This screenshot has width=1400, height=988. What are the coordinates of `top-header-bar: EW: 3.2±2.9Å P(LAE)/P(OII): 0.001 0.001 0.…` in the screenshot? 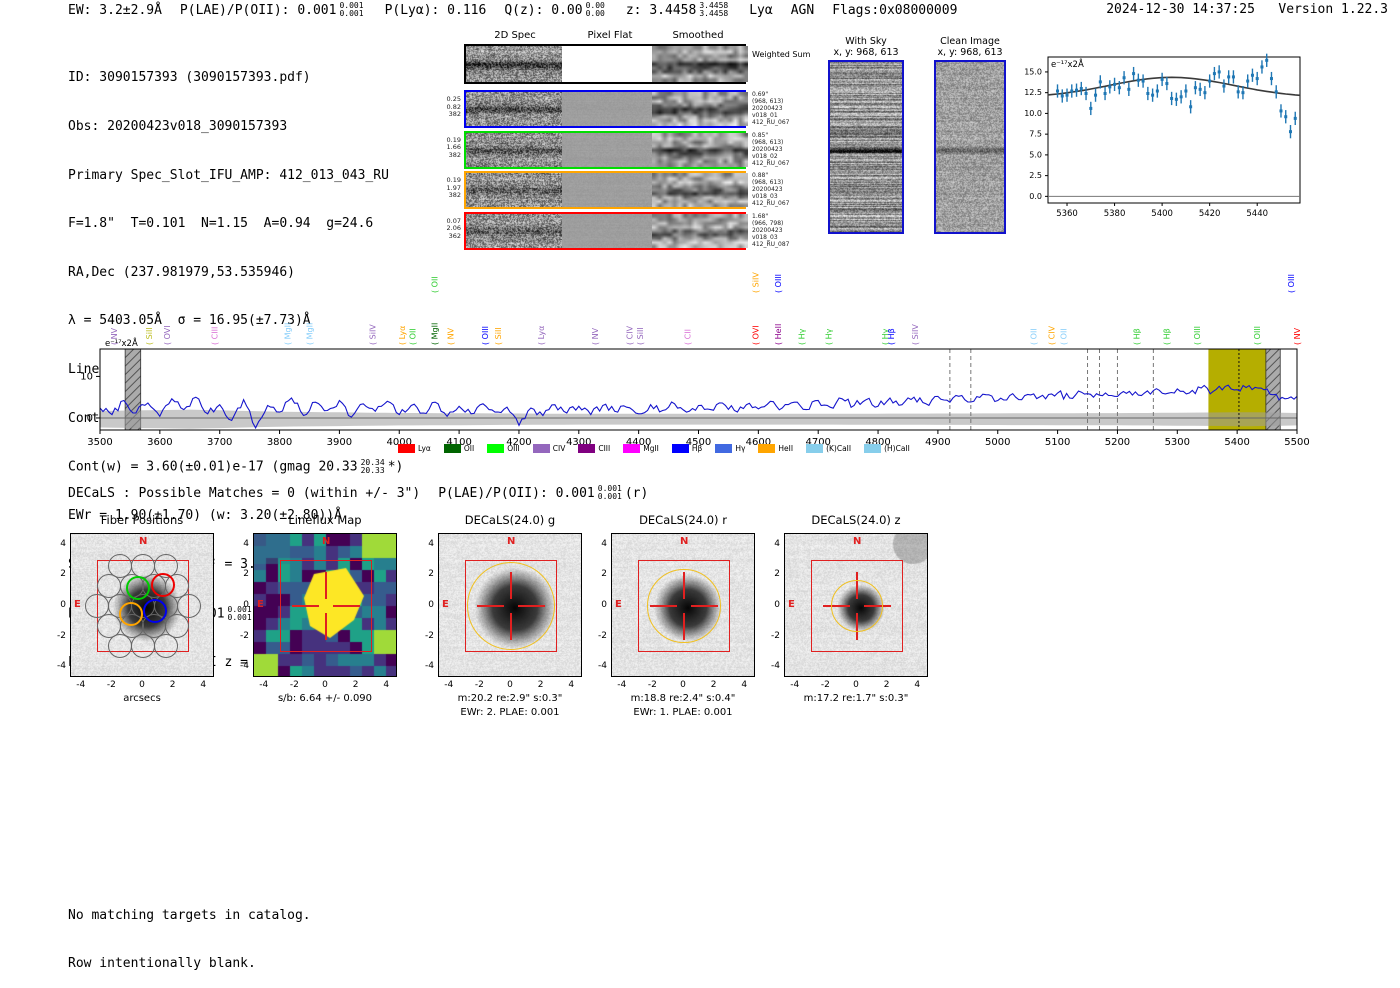 It's located at (700, 12).